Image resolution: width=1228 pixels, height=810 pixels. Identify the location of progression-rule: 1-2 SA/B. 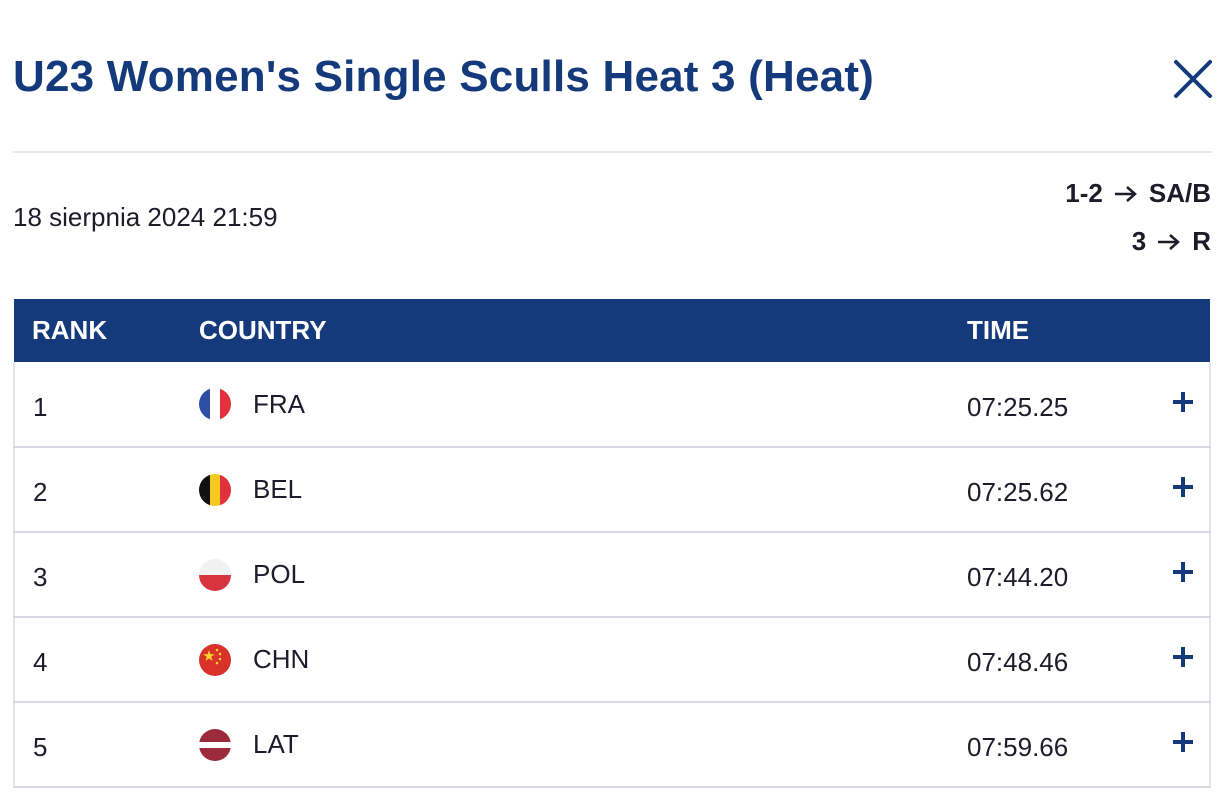
(1138, 193).